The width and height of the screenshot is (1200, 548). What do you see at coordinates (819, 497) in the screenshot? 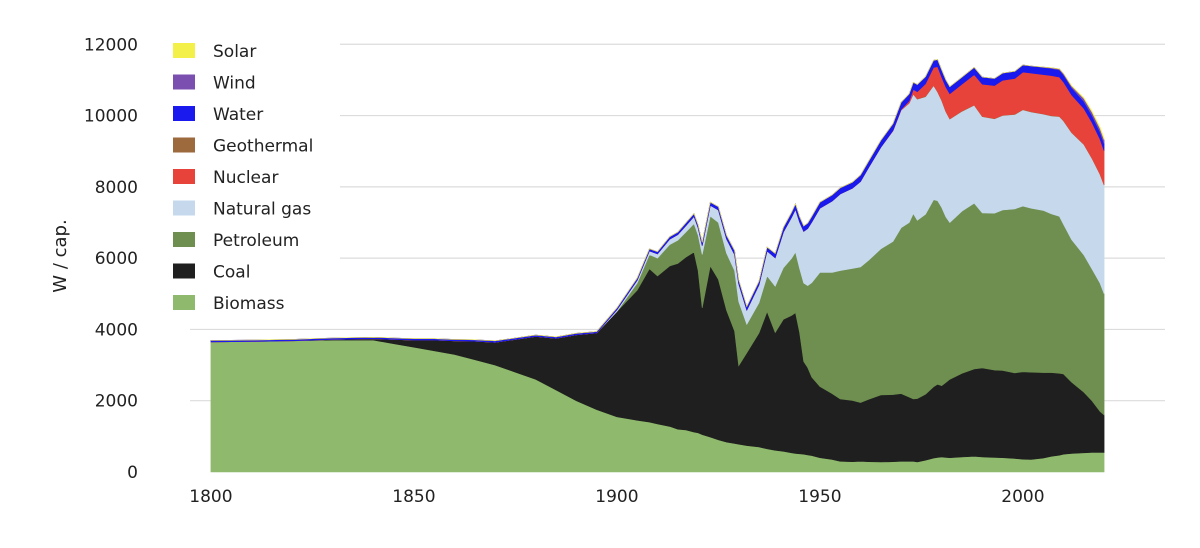
I see `x-tick-label: 1950` at bounding box center [819, 497].